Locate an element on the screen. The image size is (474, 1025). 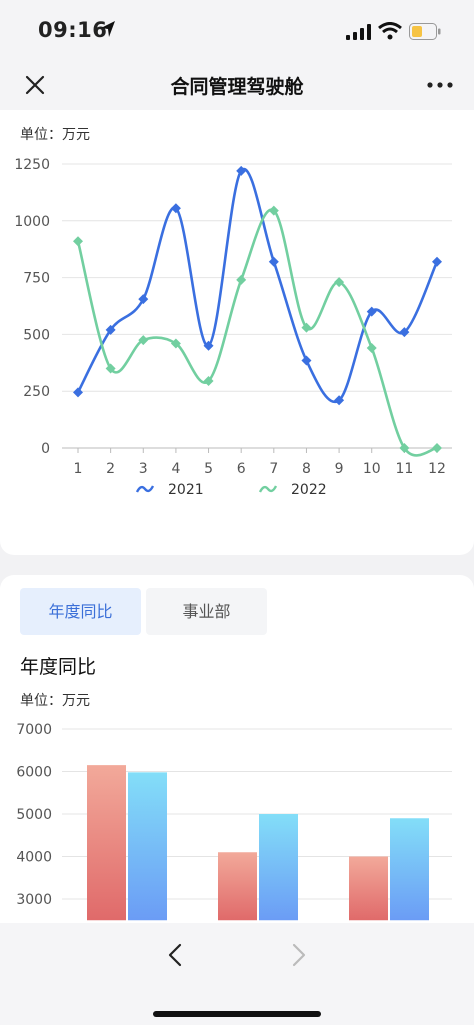
x-tick-label: 11 is located at coordinates (404, 469).